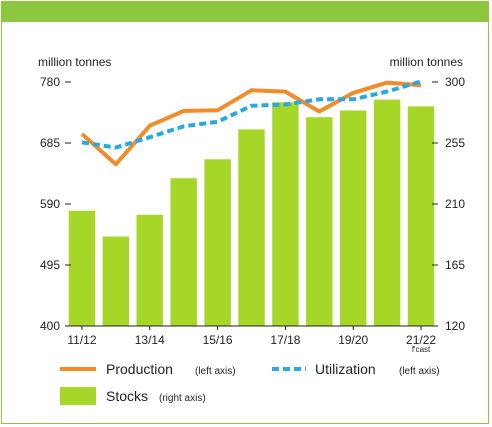  I want to click on legend-stocks-label: Stocks, so click(127, 396).